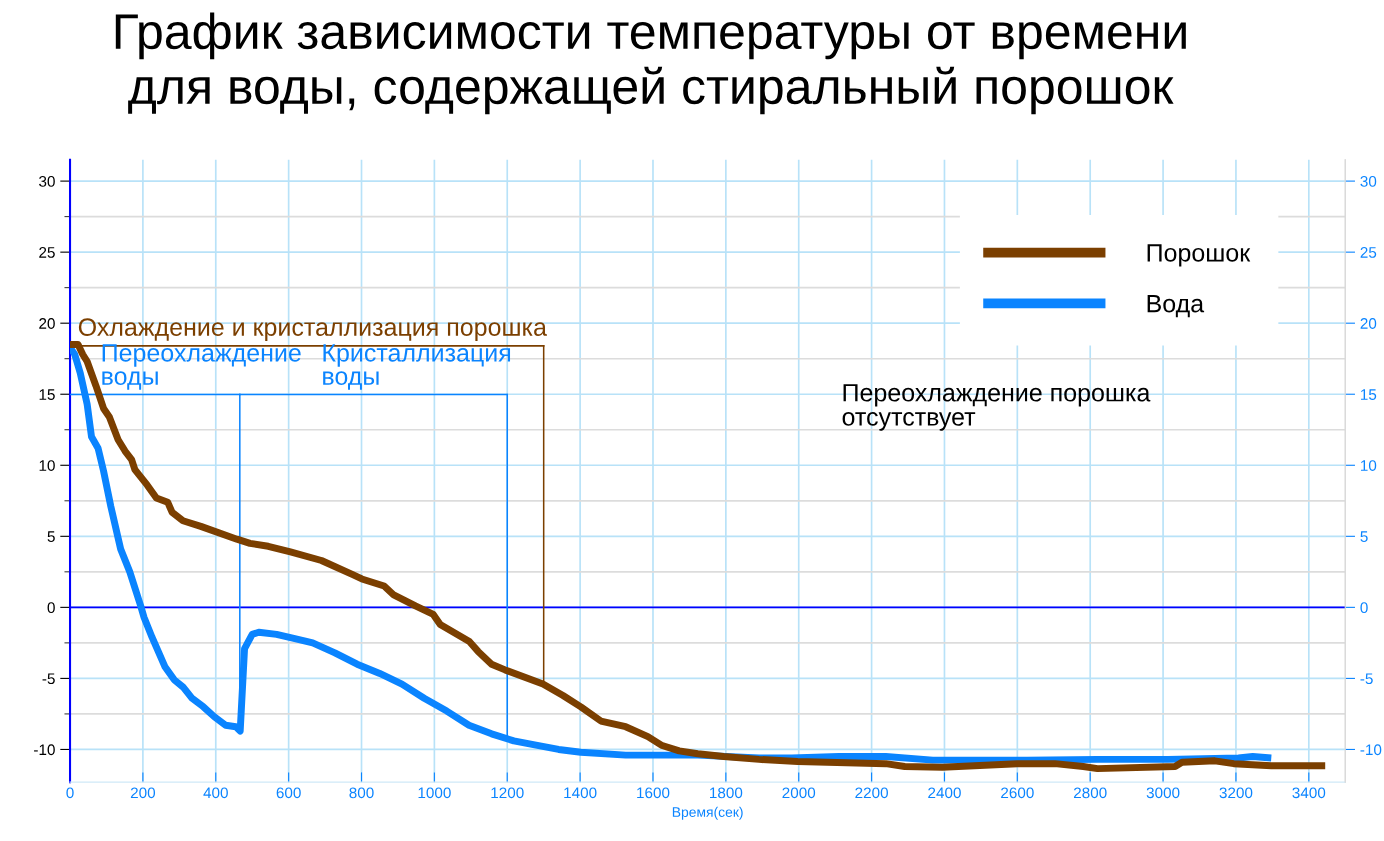  I want to click on y2-tick-label: 10, so click(47, 465).